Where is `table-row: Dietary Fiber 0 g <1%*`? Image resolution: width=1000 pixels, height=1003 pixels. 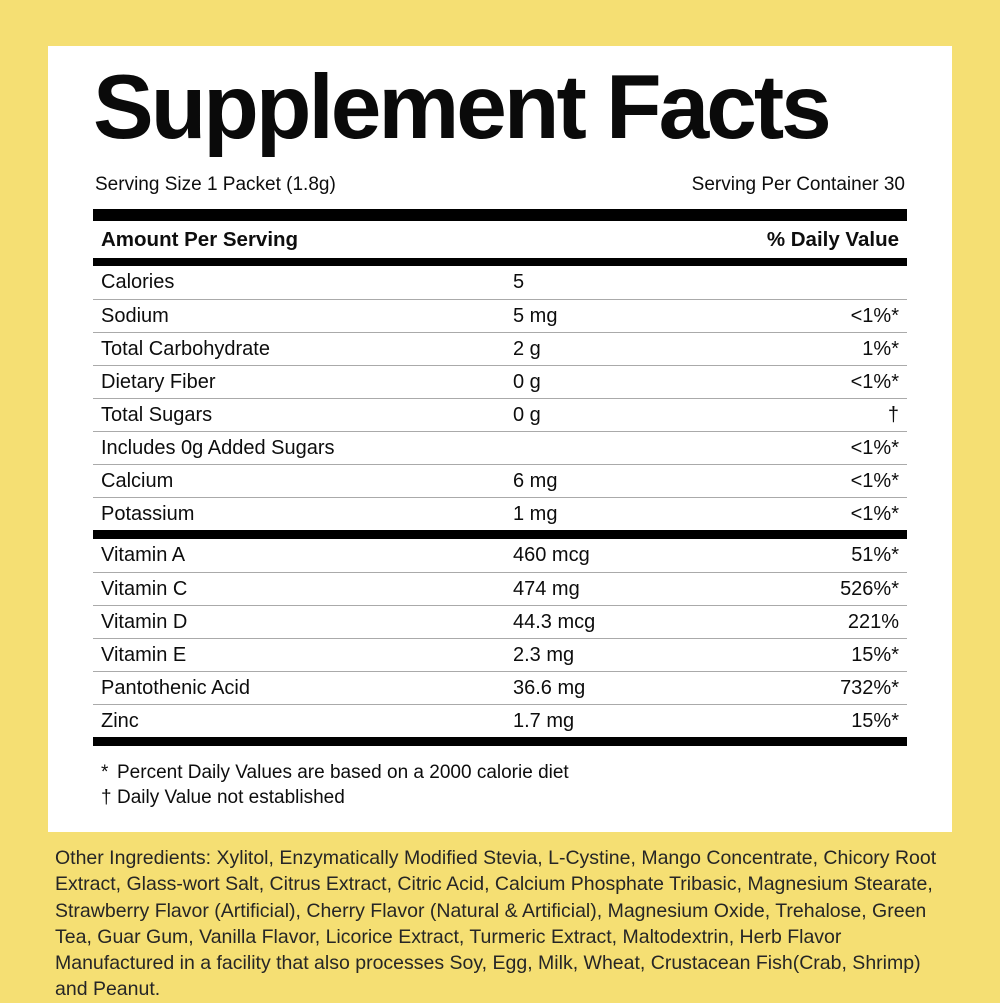 table-row: Dietary Fiber 0 g <1%* is located at coordinates (500, 381).